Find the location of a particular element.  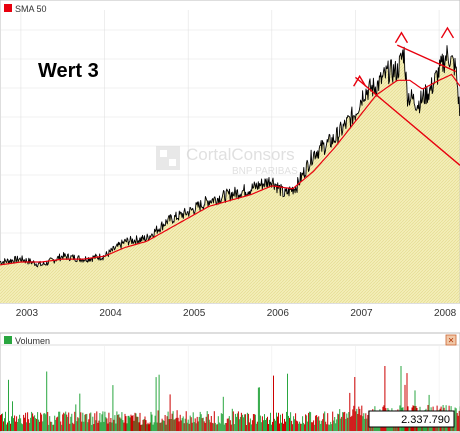

sma50-legend-label: SMA 50 is located at coordinates (31, 9).